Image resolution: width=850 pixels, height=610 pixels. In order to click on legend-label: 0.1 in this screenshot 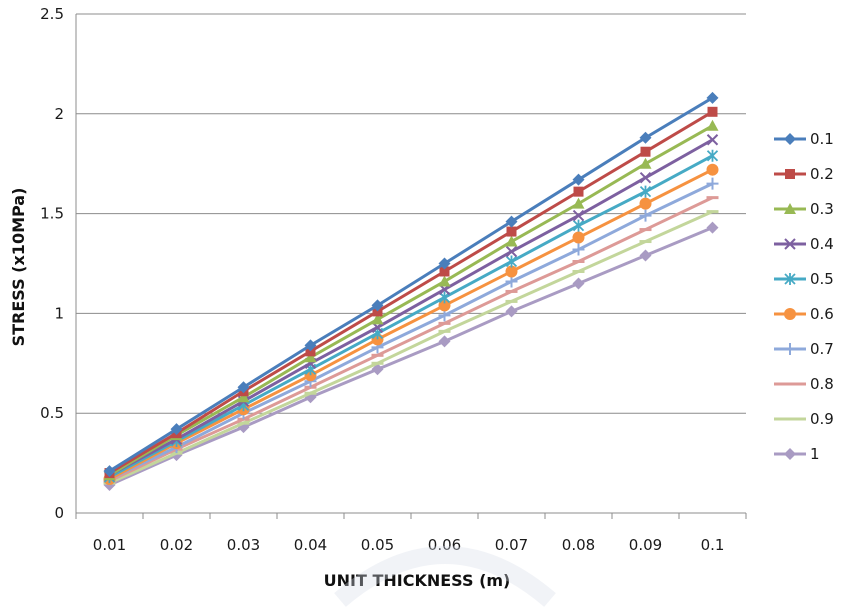, I will do `click(822, 139)`.